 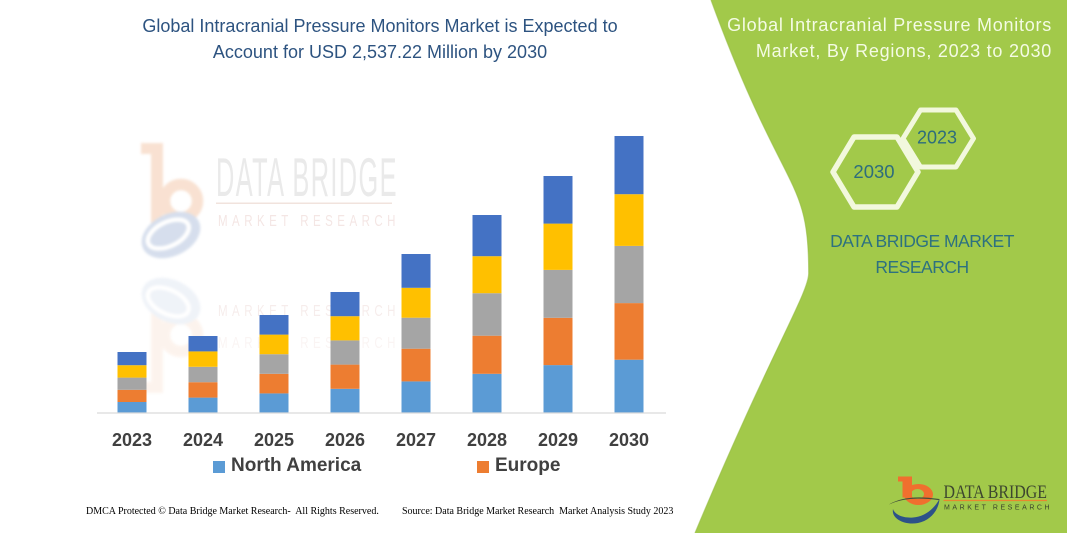 What do you see at coordinates (937, 138) in the screenshot?
I see `svg-text: 2023` at bounding box center [937, 138].